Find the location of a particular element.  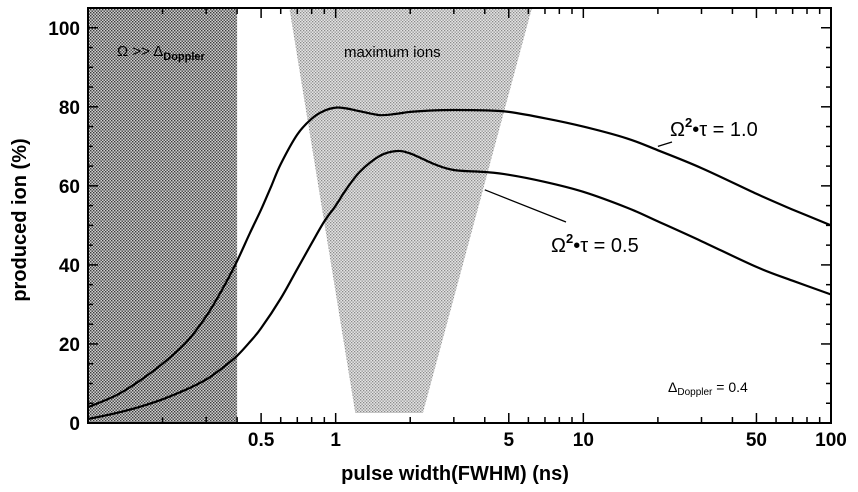

curve-high-pointer is located at coordinates (665, 144).